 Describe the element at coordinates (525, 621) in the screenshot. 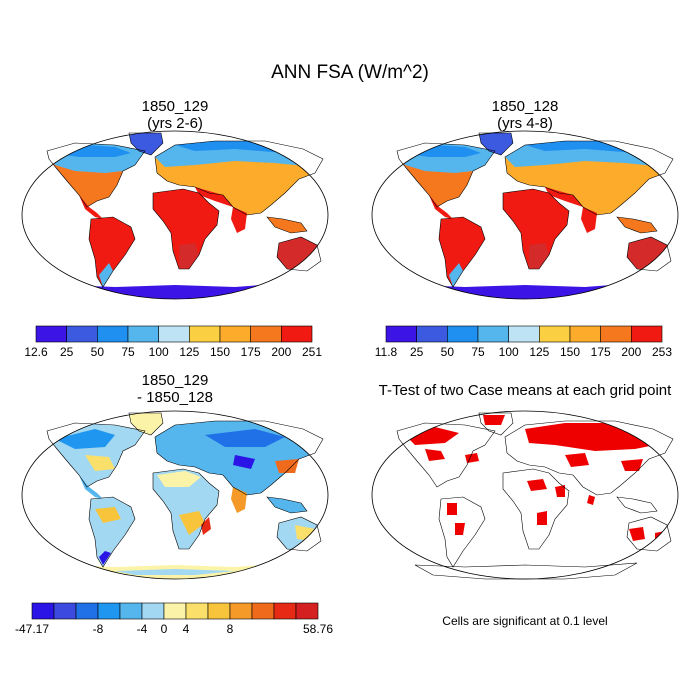

I see `significance-note: Cells are significant at 0.1 level` at that location.